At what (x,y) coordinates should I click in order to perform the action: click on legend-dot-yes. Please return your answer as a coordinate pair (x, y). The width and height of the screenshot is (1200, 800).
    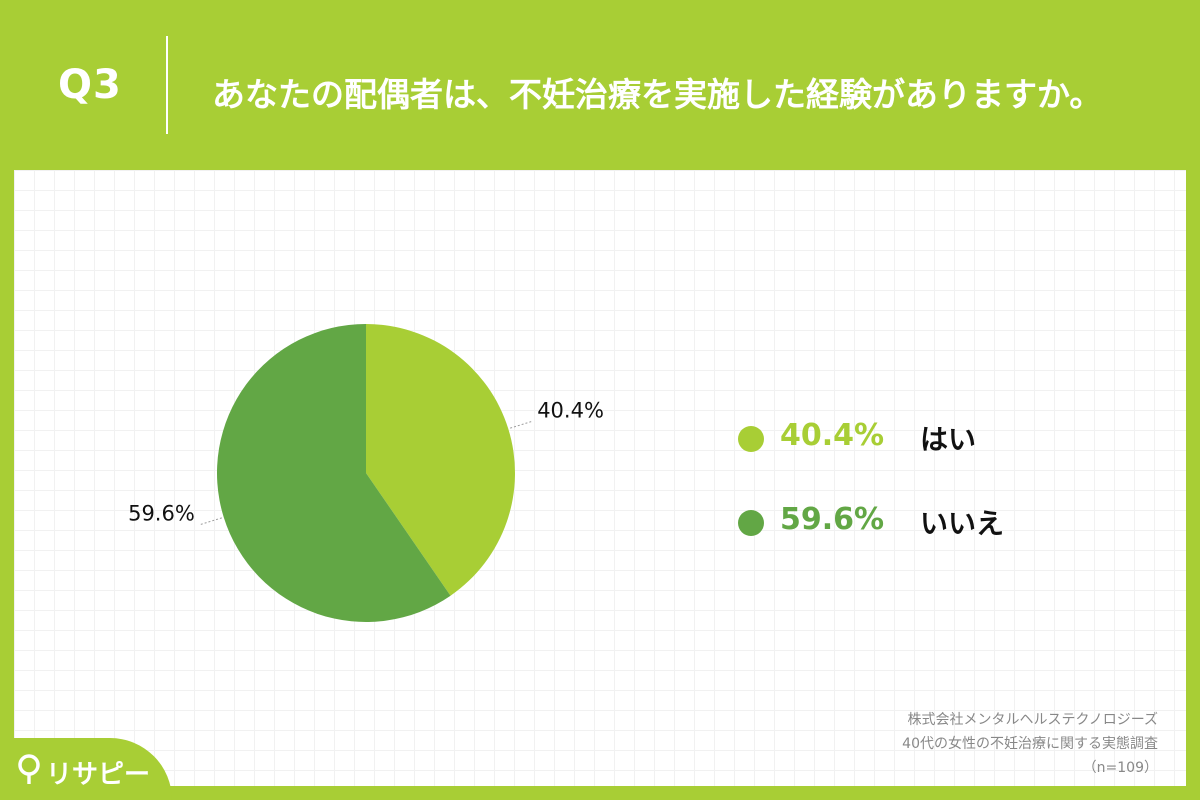
    Looking at the image, I should click on (751, 439).